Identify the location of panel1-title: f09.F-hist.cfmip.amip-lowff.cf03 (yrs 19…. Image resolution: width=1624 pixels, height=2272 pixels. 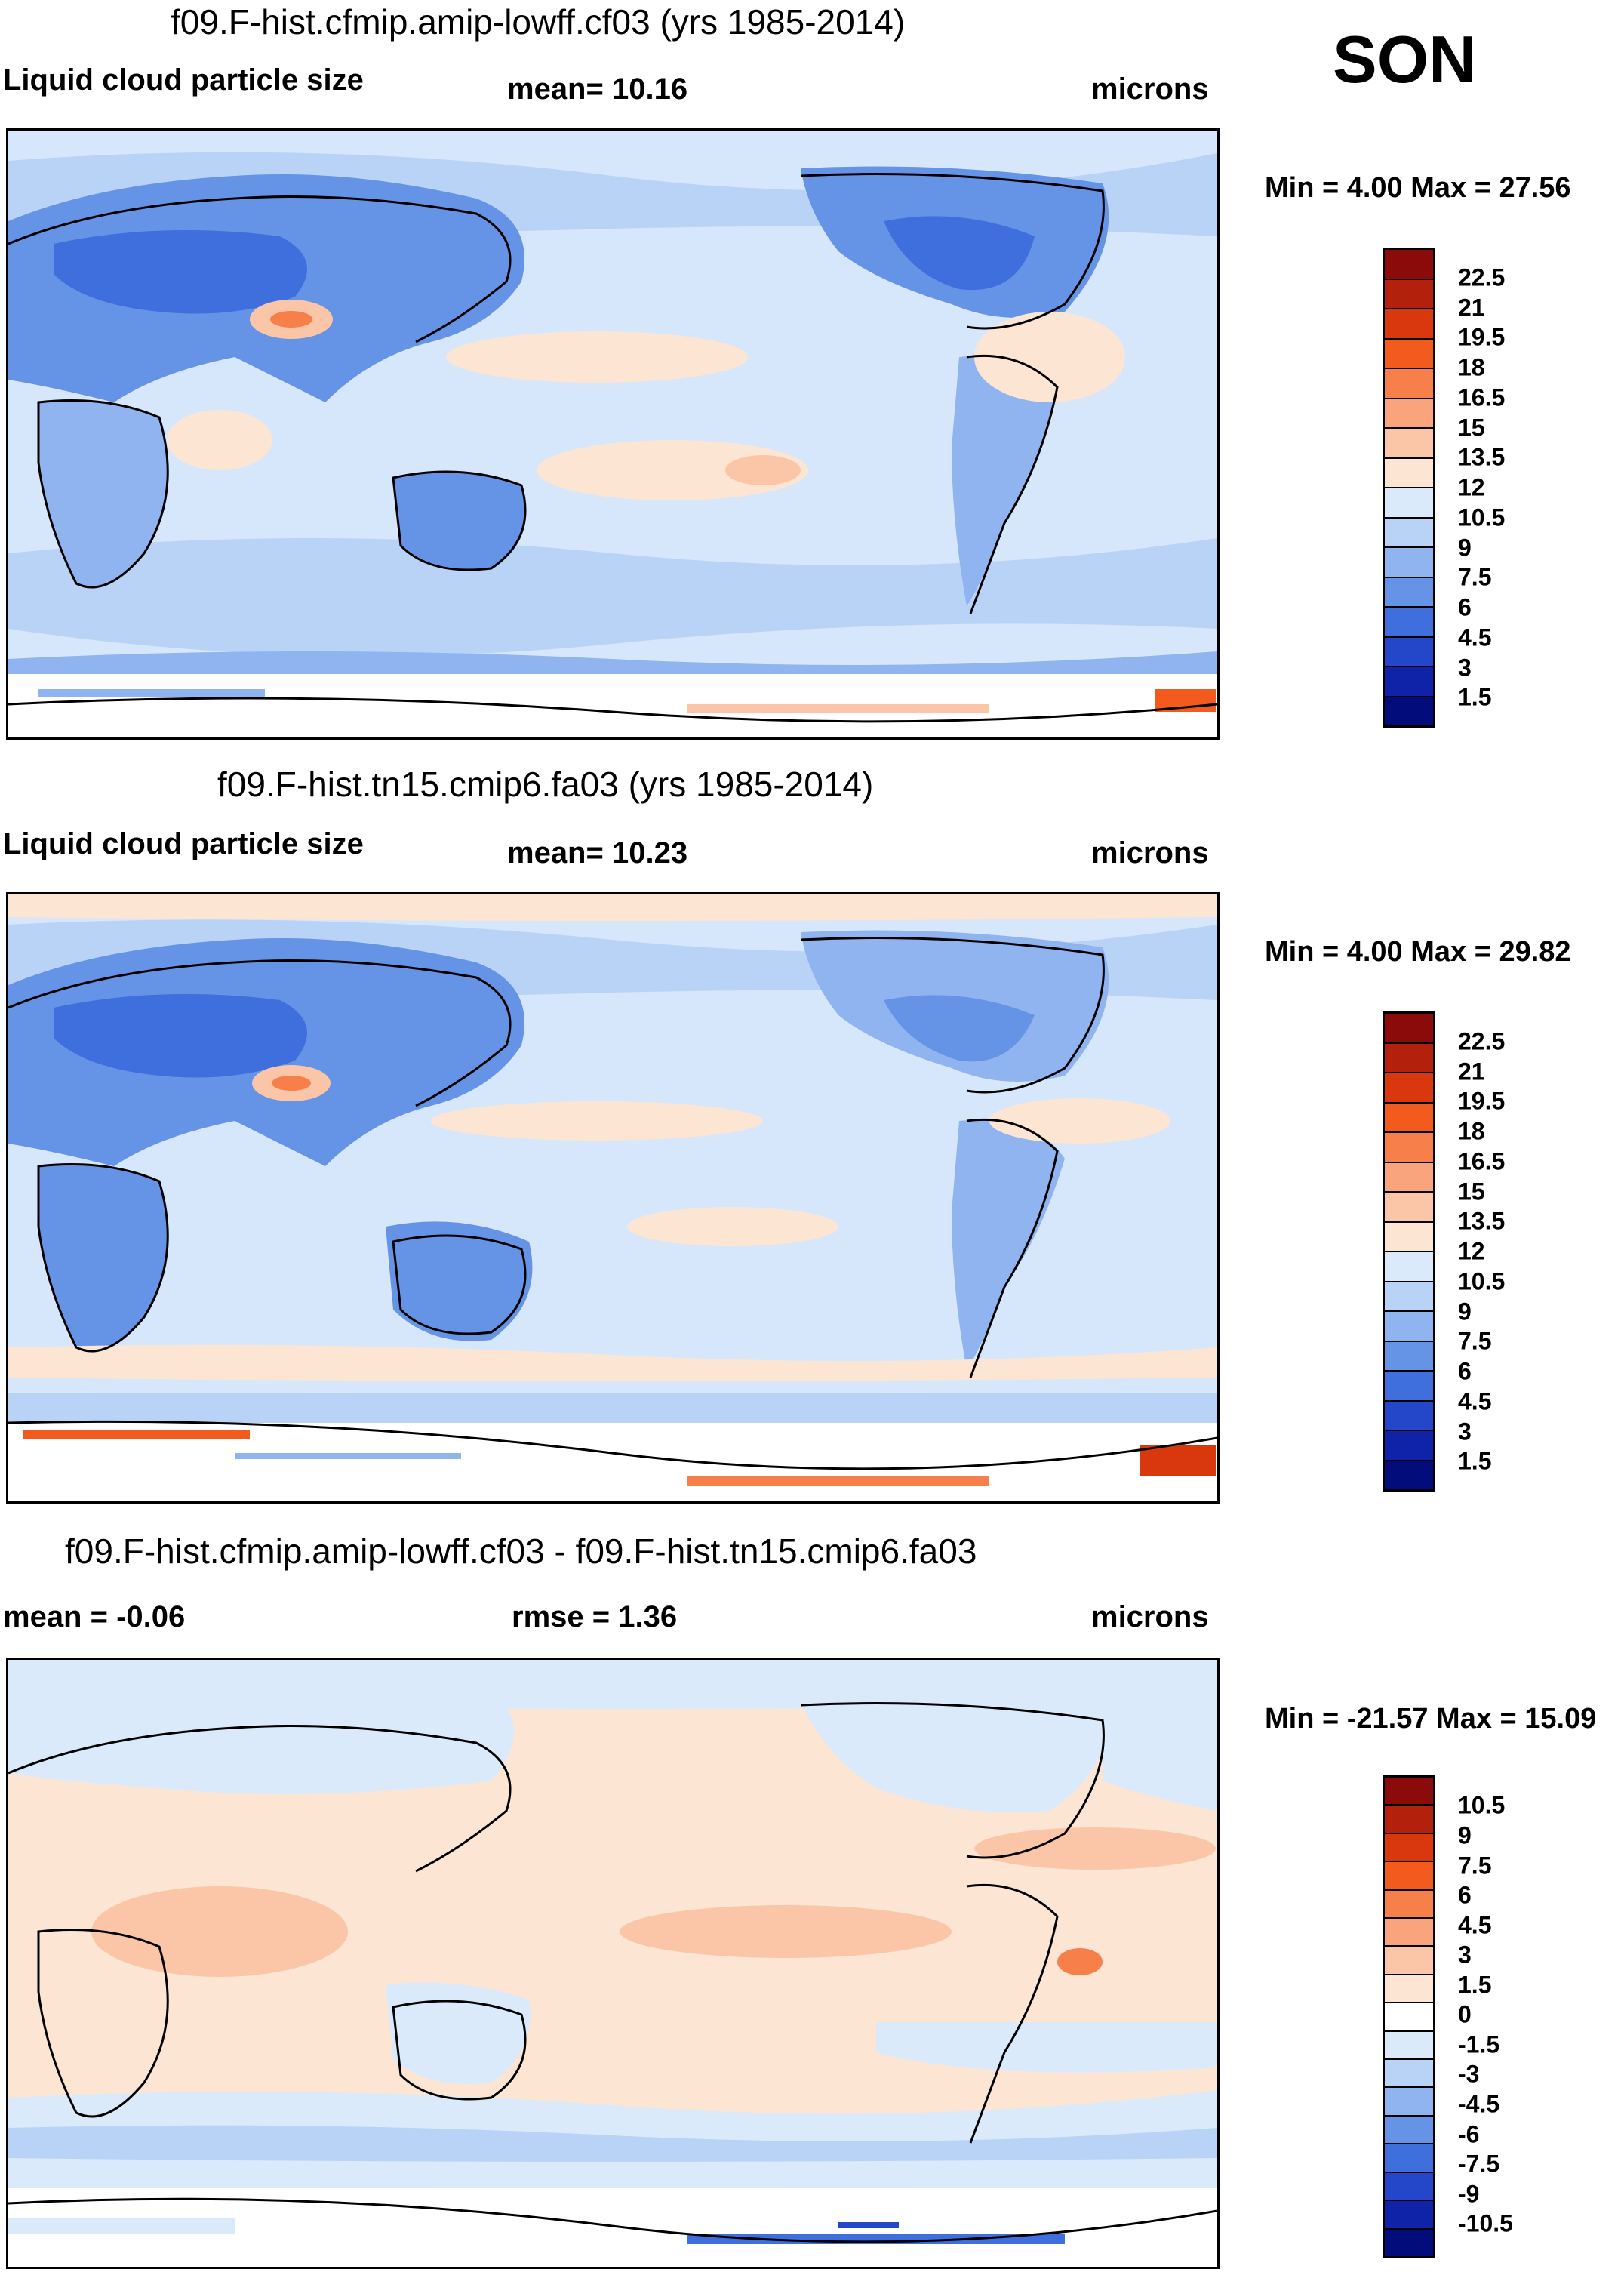
(538, 22).